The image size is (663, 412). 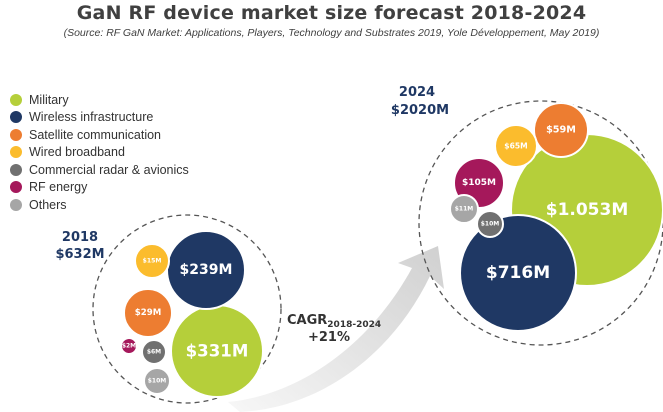 I want to click on bubbles-2018: $331M $239M $29M $15M $6M $2M $10M, so click(x=192, y=314).